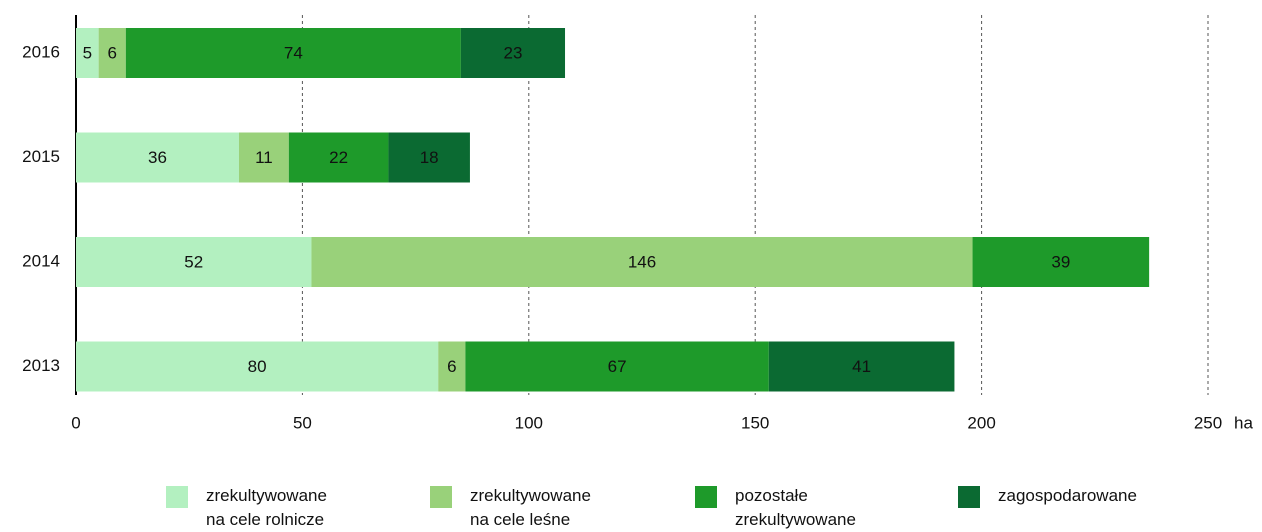  Describe the element at coordinates (530, 507) in the screenshot. I see `legend-label: zrekultywowane na cele leśne` at that location.